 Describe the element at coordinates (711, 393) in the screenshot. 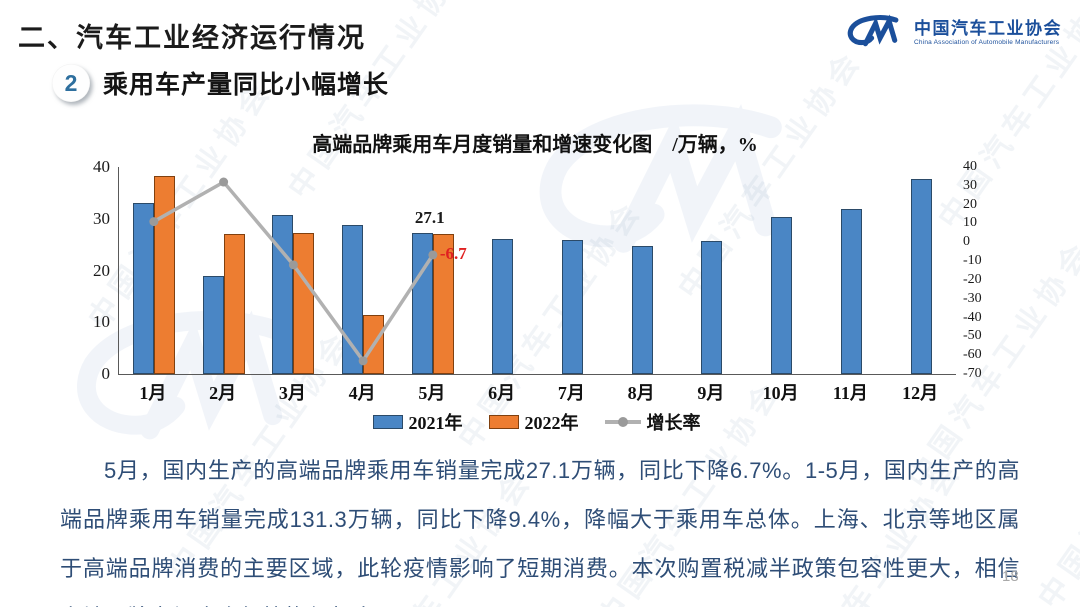

I see `x-label-9月: 9月` at that location.